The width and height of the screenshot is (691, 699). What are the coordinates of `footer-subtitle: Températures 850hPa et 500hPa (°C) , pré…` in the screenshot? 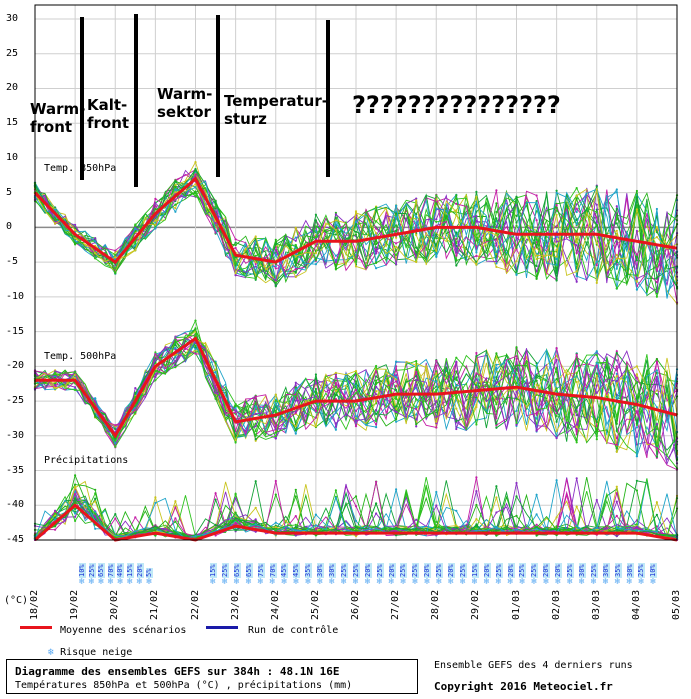 It's located at (184, 685).